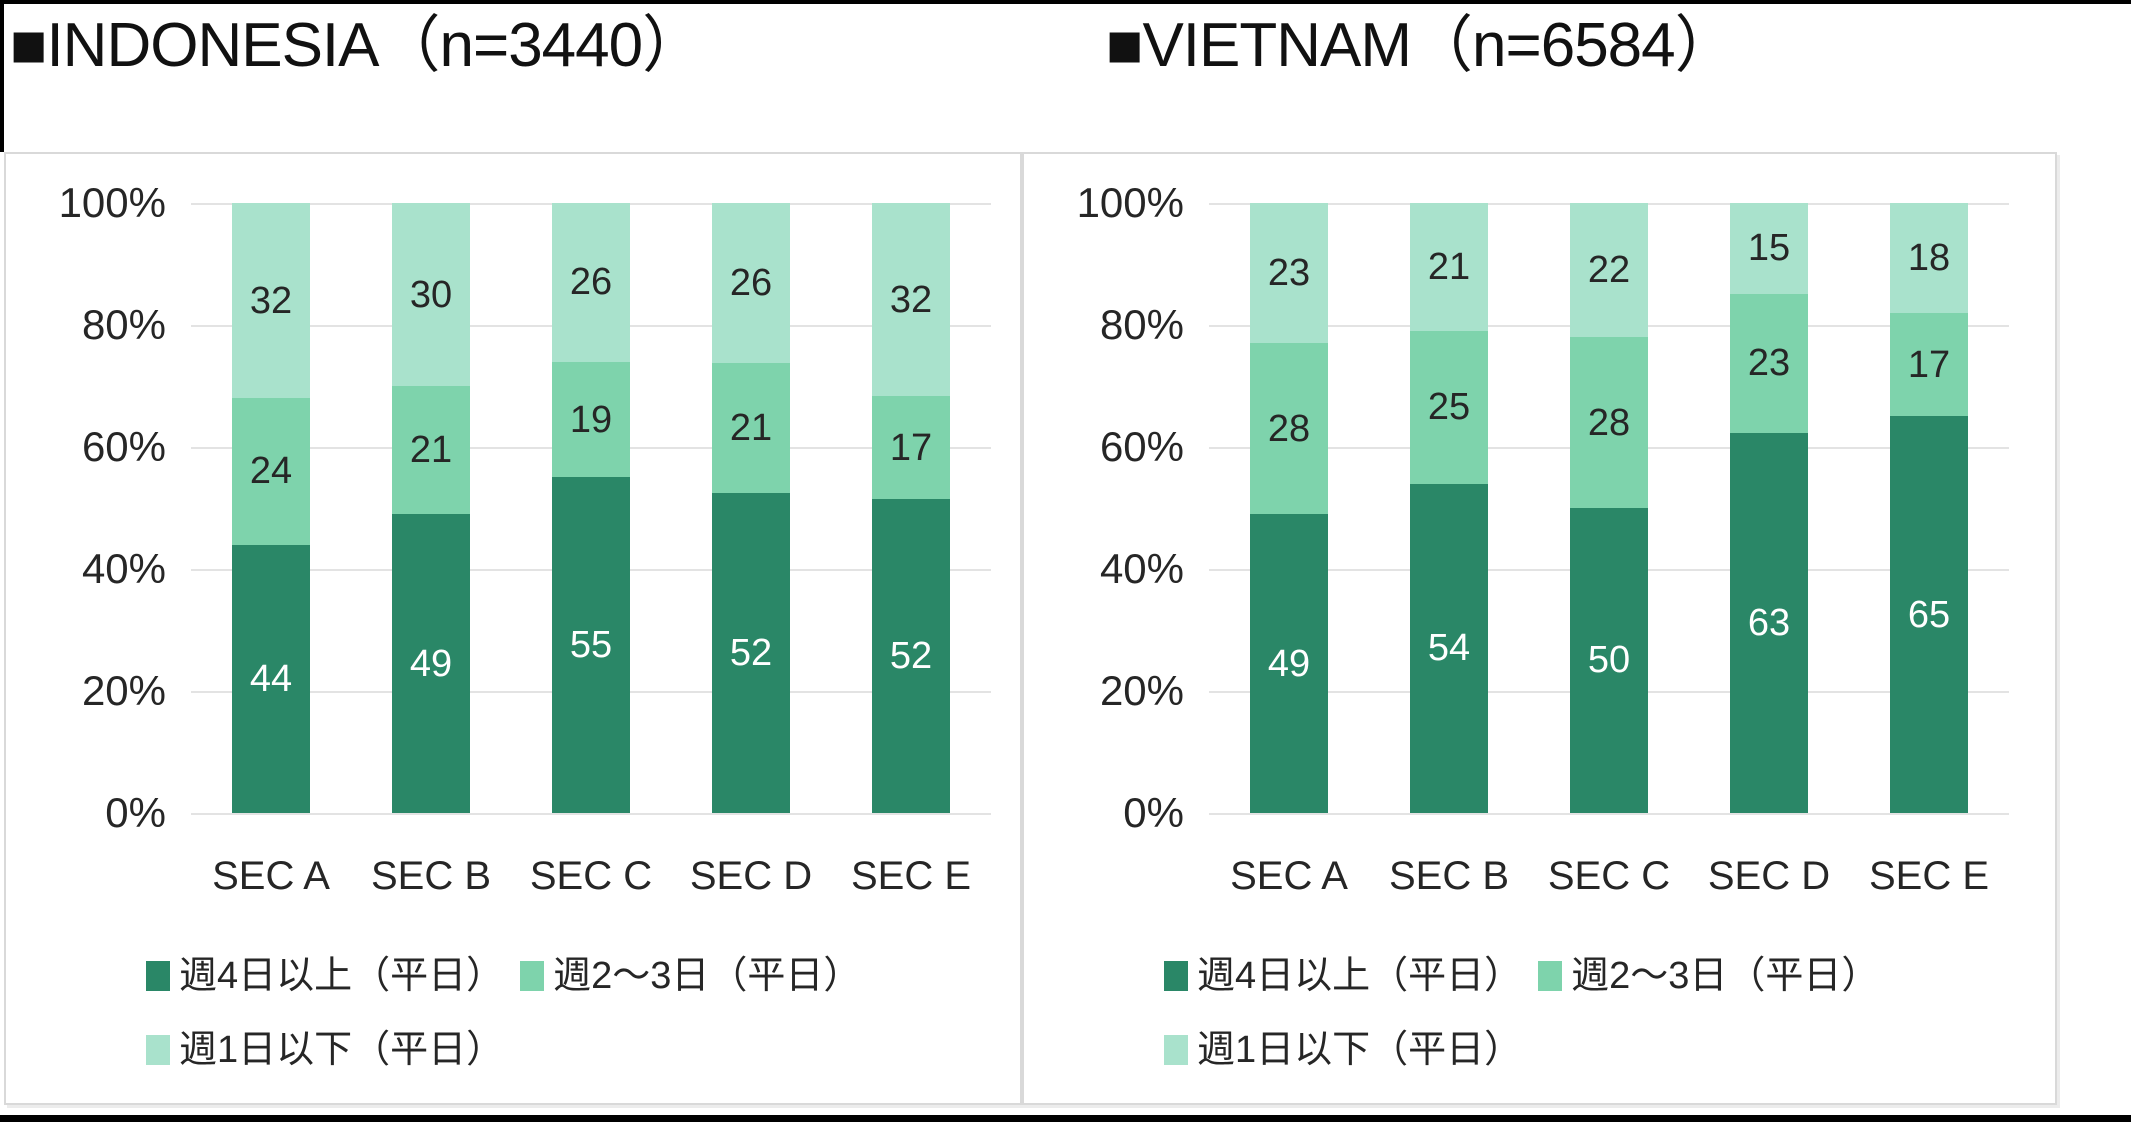  I want to click on frame-border-bottom, so click(1065, 1118).